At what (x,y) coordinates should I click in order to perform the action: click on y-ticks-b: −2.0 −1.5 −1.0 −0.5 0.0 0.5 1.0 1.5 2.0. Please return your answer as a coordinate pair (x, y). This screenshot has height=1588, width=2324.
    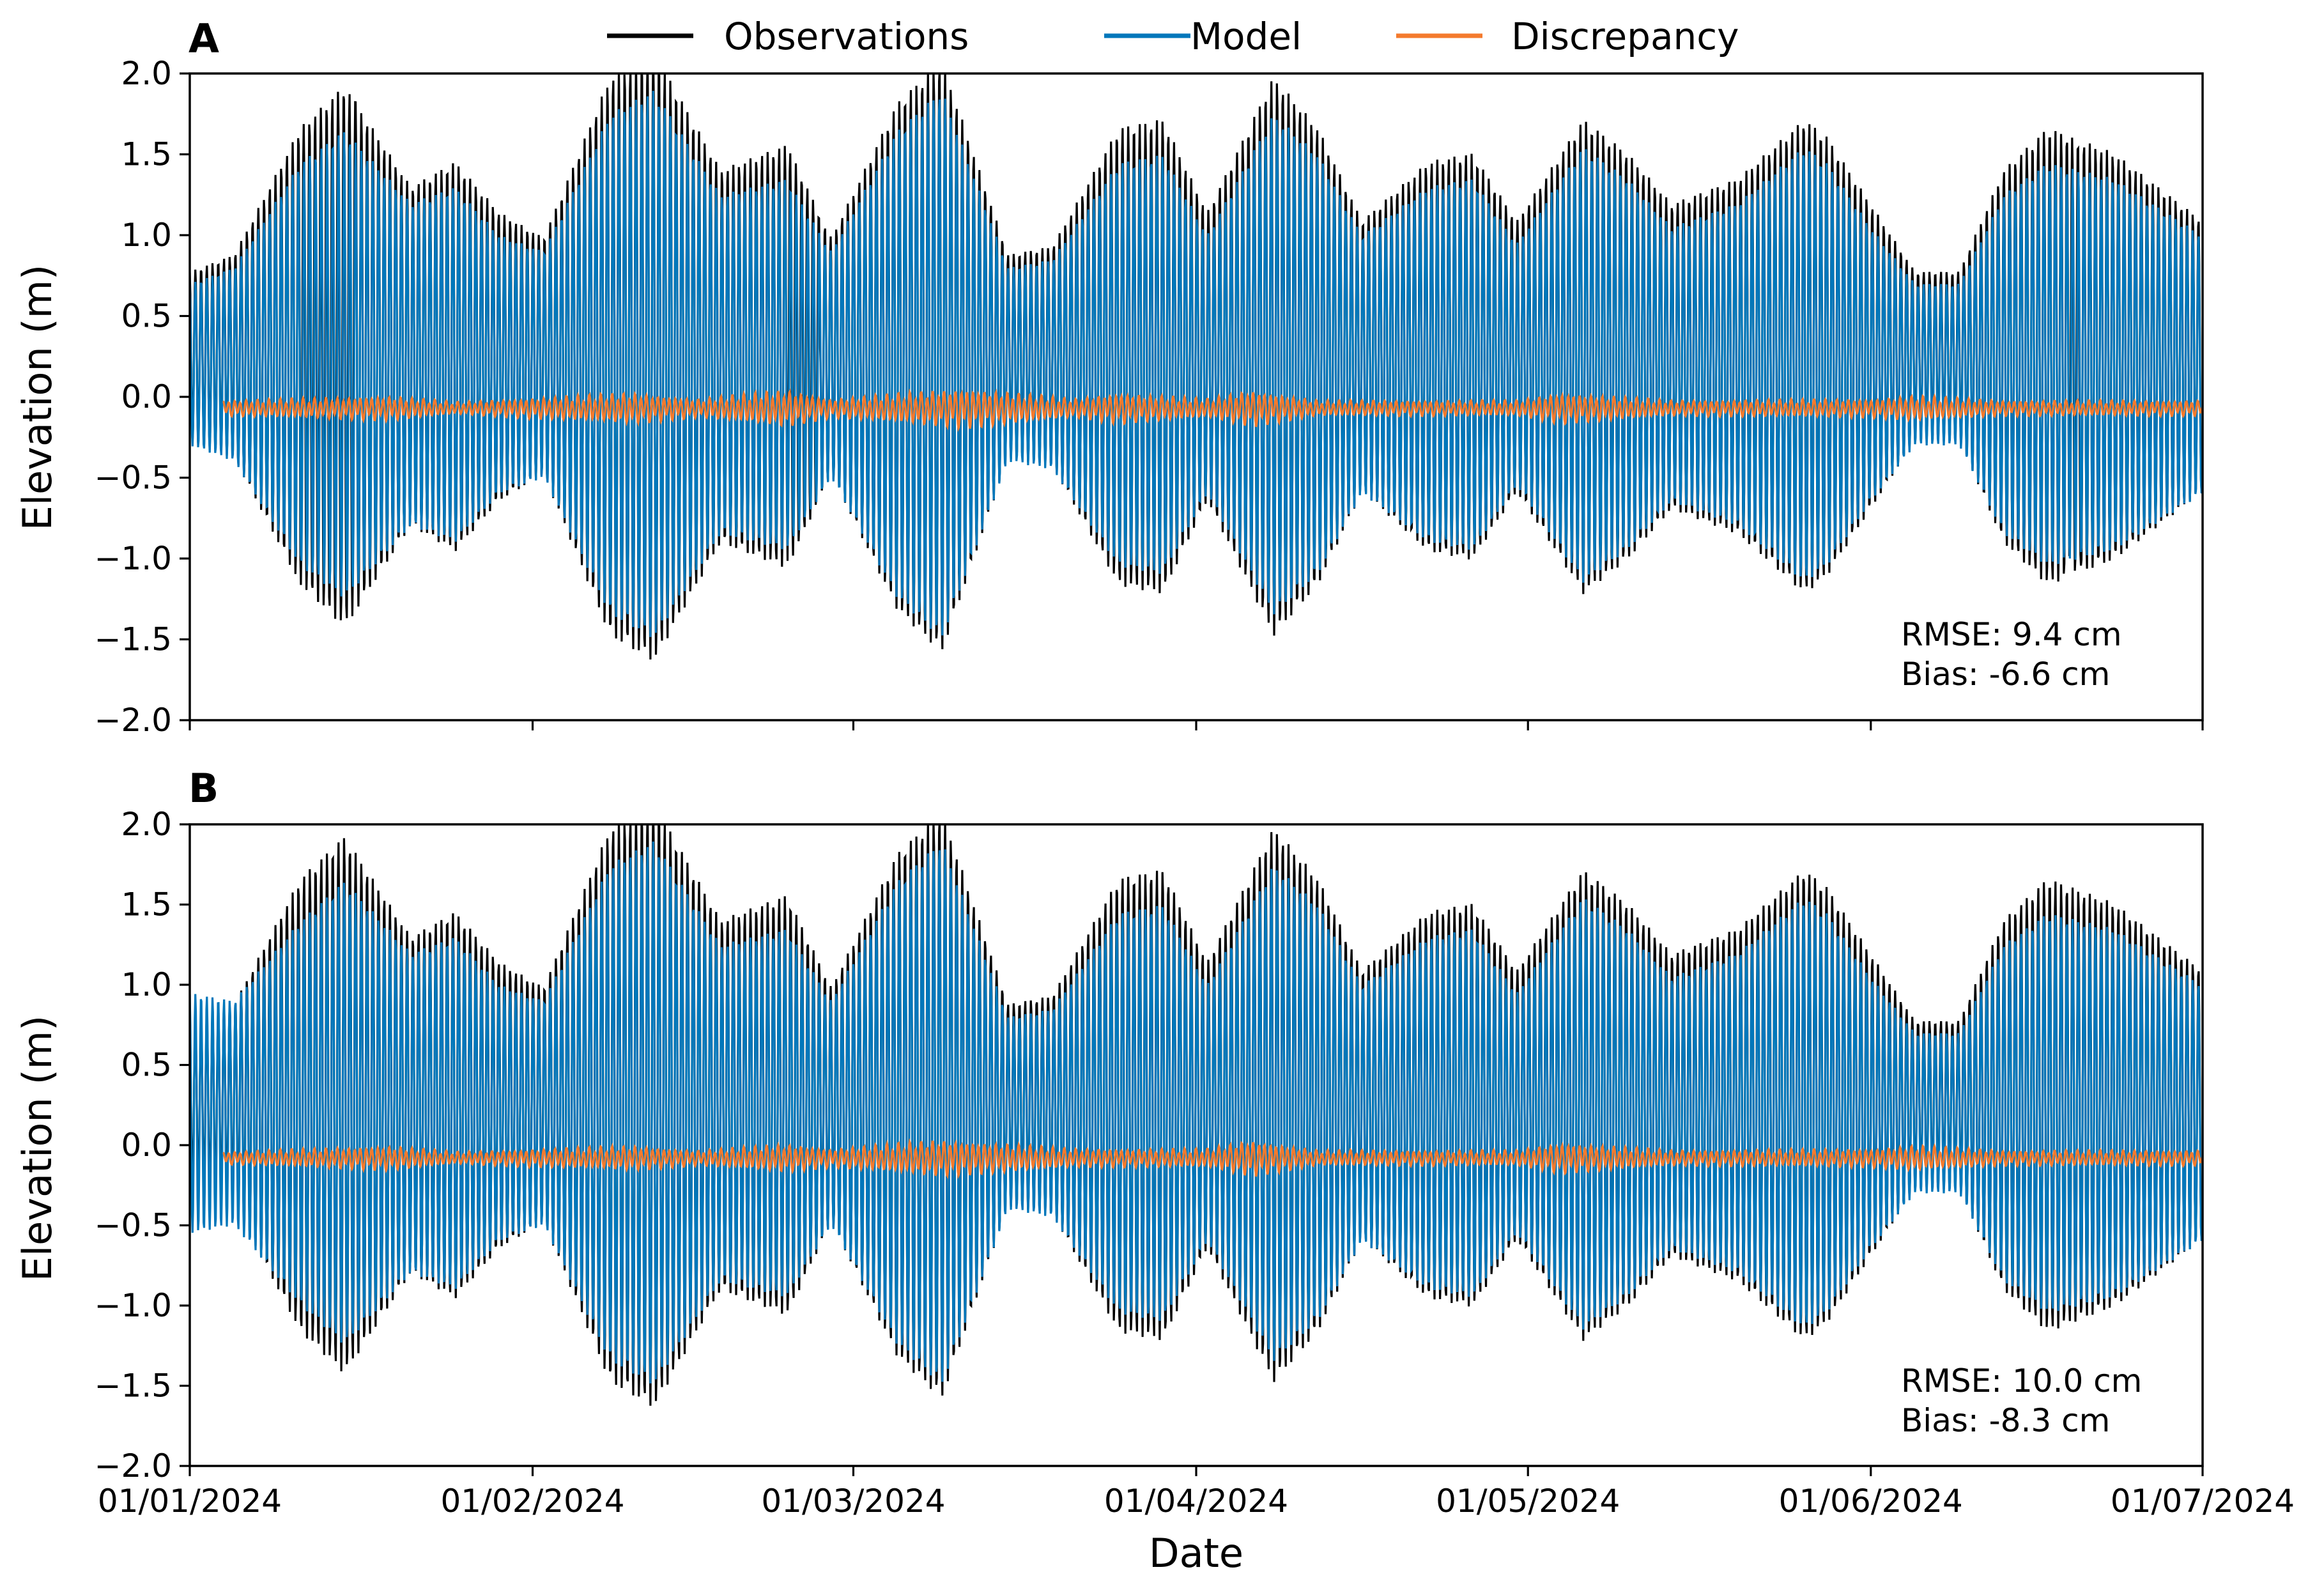
    Looking at the image, I should click on (142, 1145).